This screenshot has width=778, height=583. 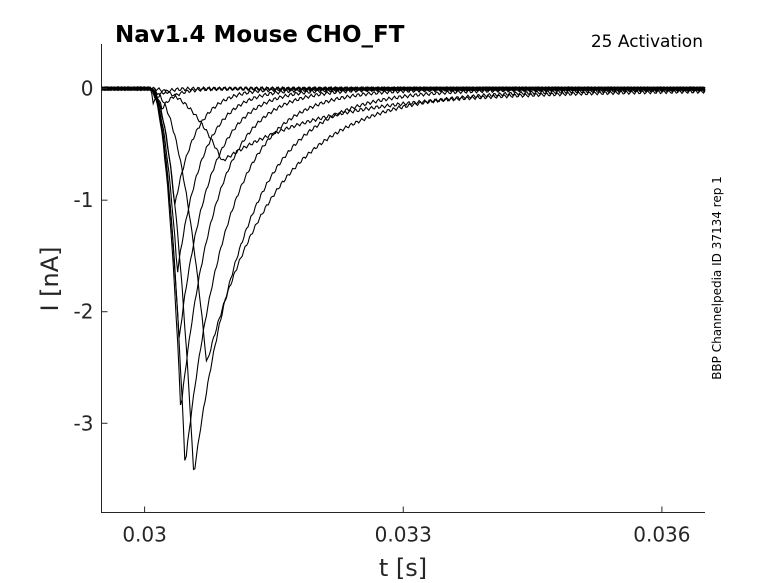 What do you see at coordinates (403, 535) in the screenshot?
I see `x-tick-label: 0.033` at bounding box center [403, 535].